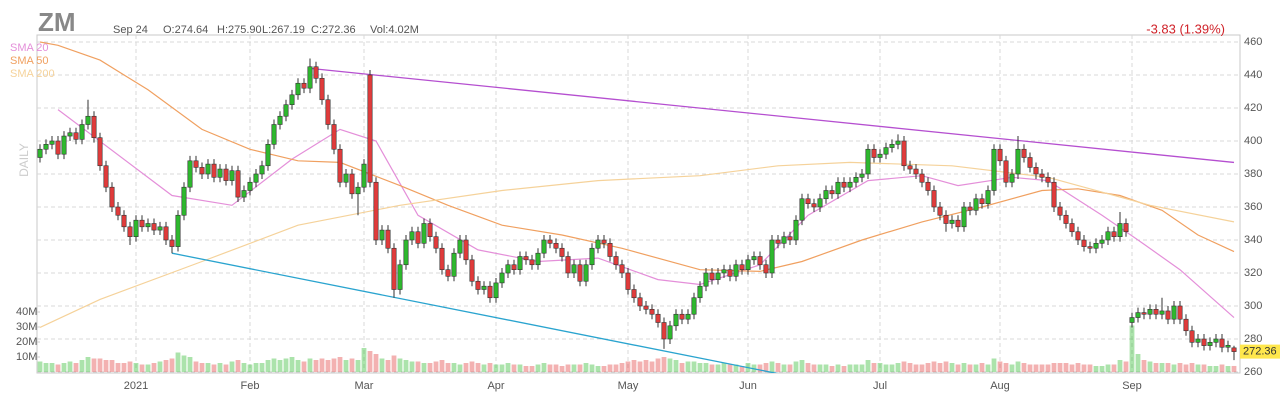 The height and width of the screenshot is (404, 1285). What do you see at coordinates (1253, 174) in the screenshot?
I see `y-tick-label: 380` at bounding box center [1253, 174].